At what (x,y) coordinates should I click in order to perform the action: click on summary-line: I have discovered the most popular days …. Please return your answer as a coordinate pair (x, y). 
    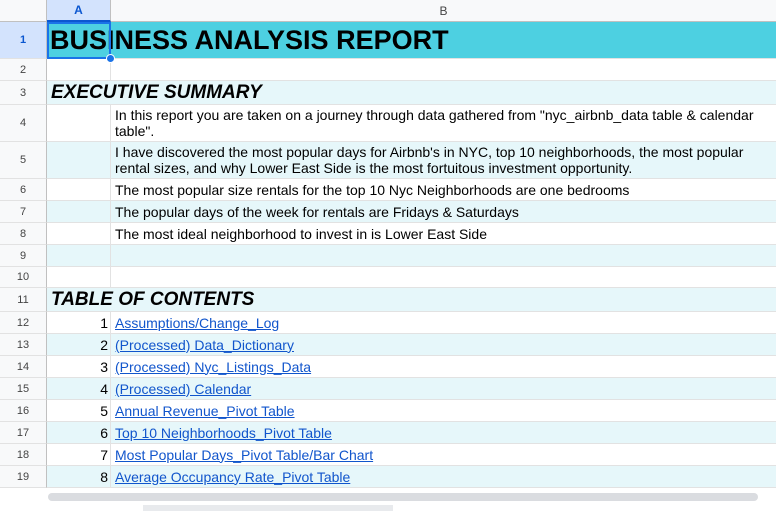
    Looking at the image, I should click on (429, 160).